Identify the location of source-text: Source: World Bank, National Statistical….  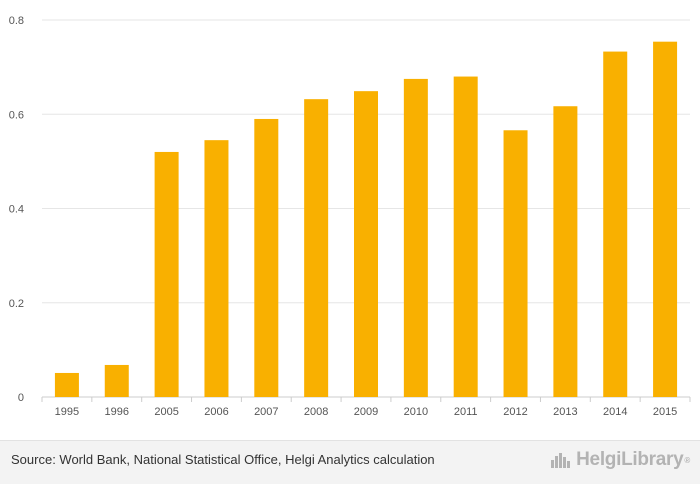
(223, 459).